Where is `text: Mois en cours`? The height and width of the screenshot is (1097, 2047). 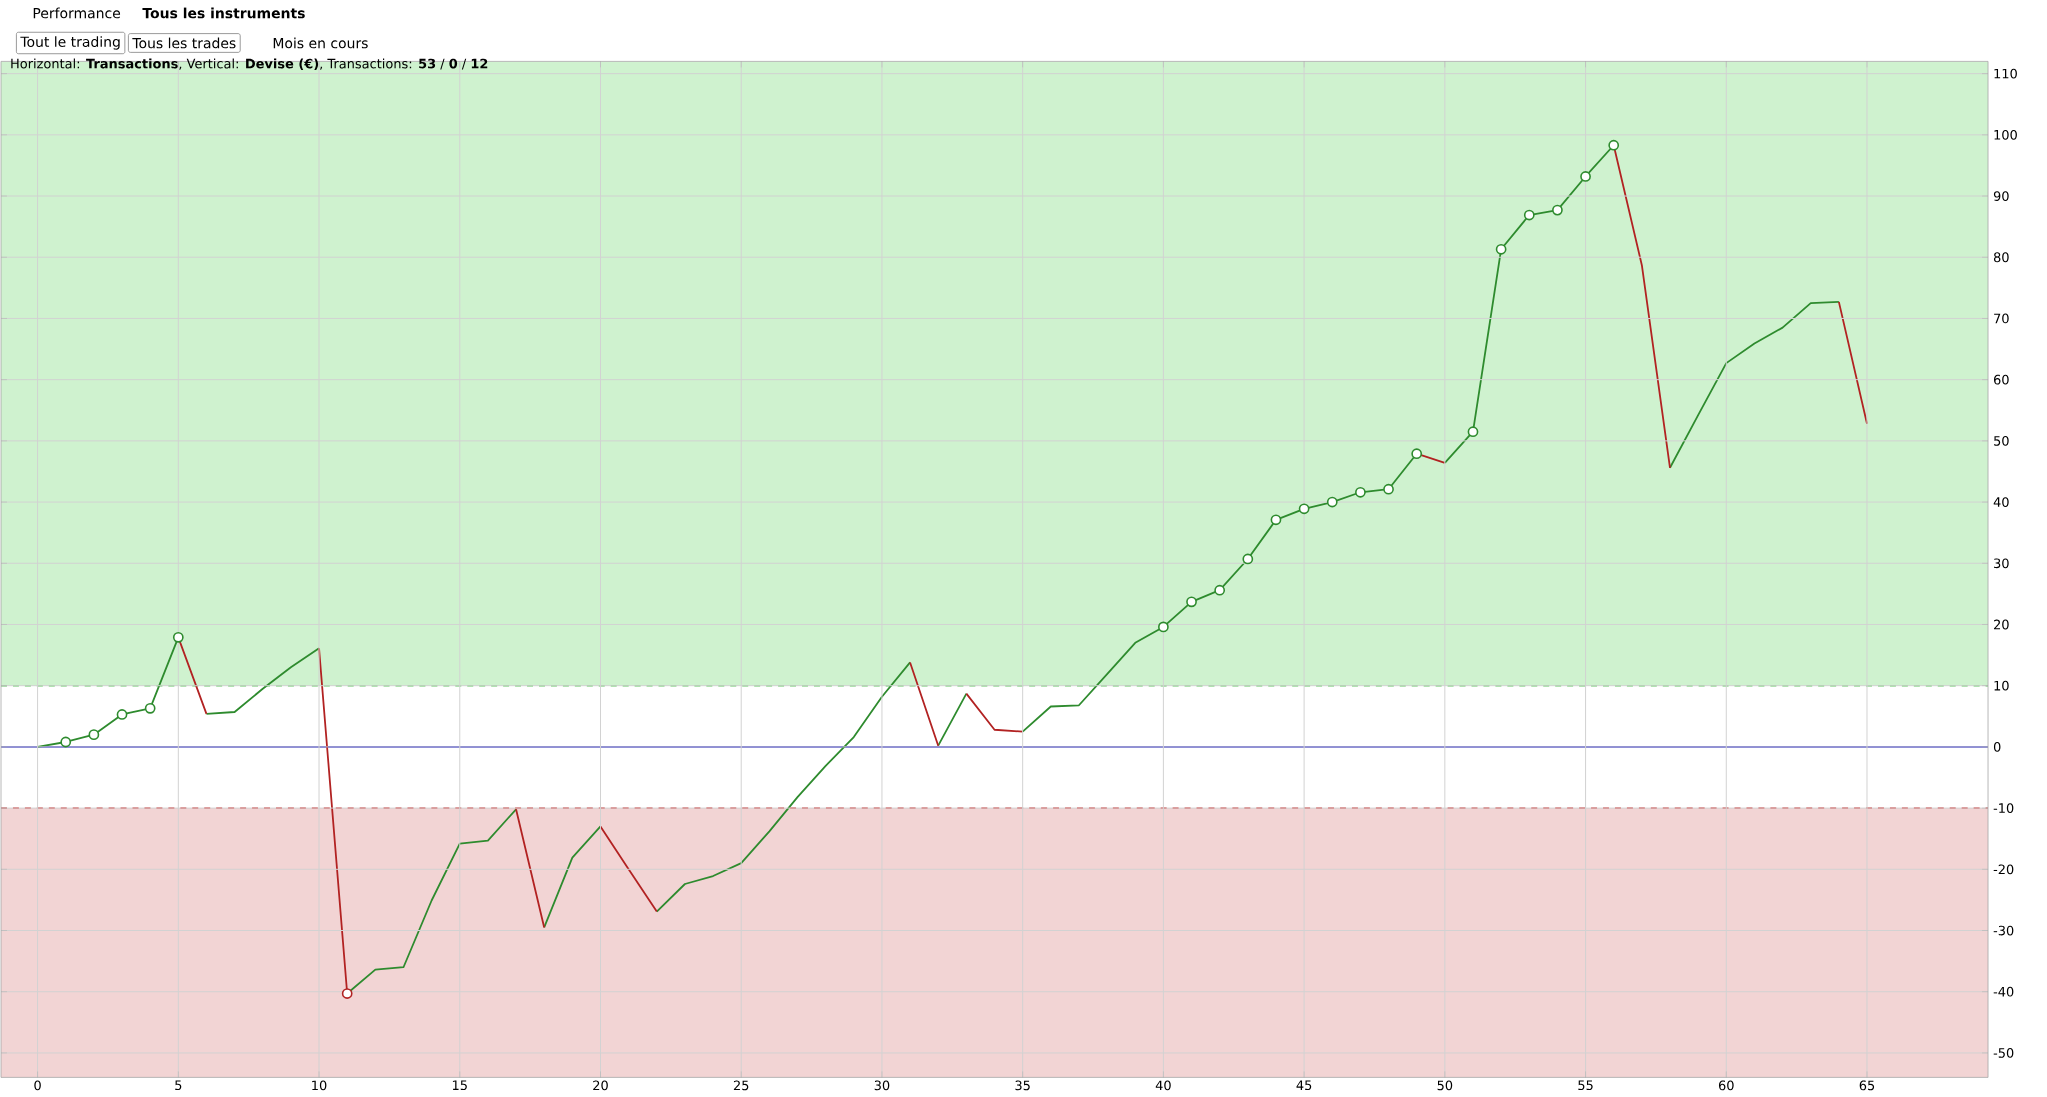
text: Mois en cours is located at coordinates (320, 43).